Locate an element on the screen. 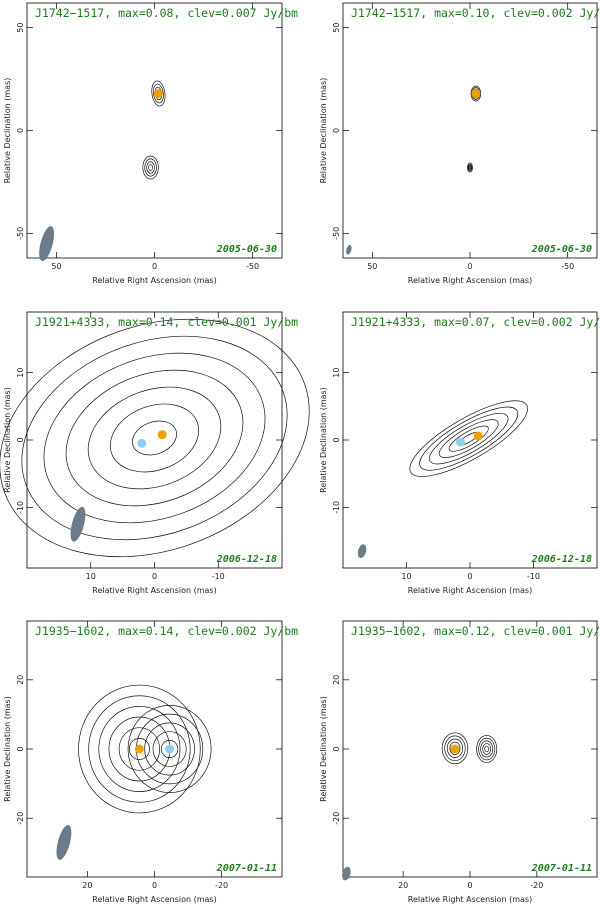  component-blue is located at coordinates (142, 443).